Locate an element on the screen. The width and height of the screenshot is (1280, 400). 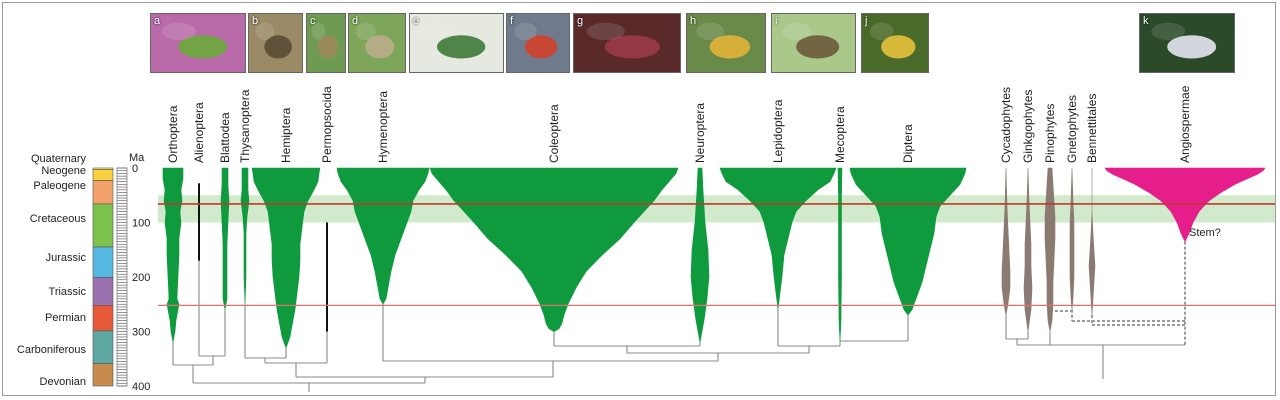
taxon-label: Pinophytes is located at coordinates (1050, 133).